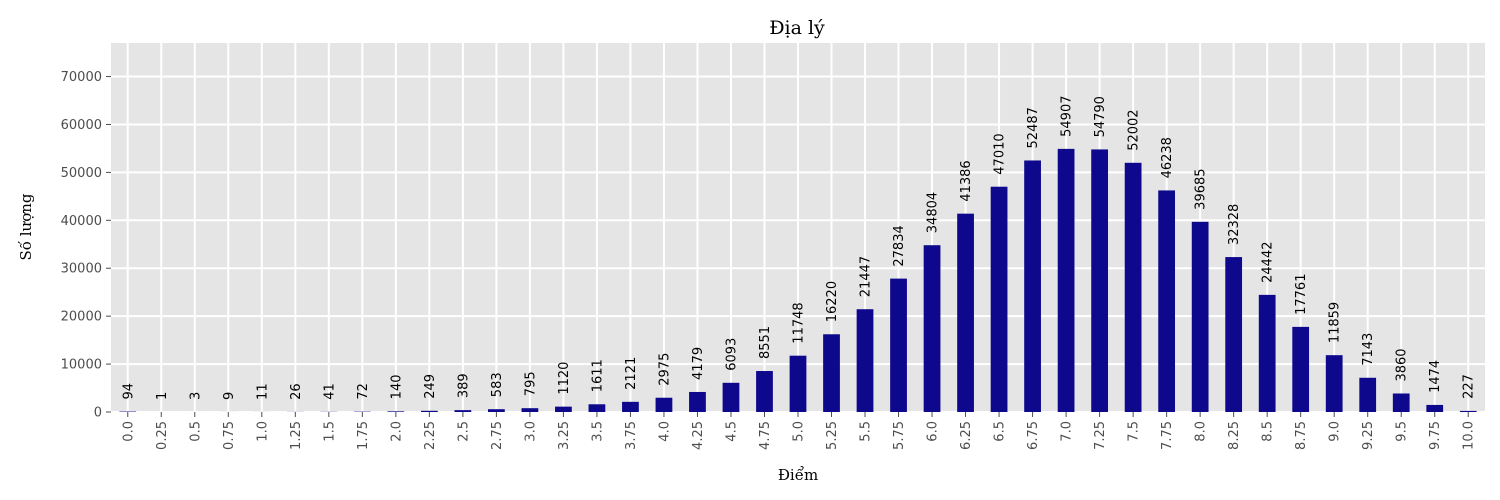 The width and height of the screenshot is (1500, 500). I want to click on y-axis: 0 10000 20000 30000 40000 50000 60000 70000, so click(86, 245).